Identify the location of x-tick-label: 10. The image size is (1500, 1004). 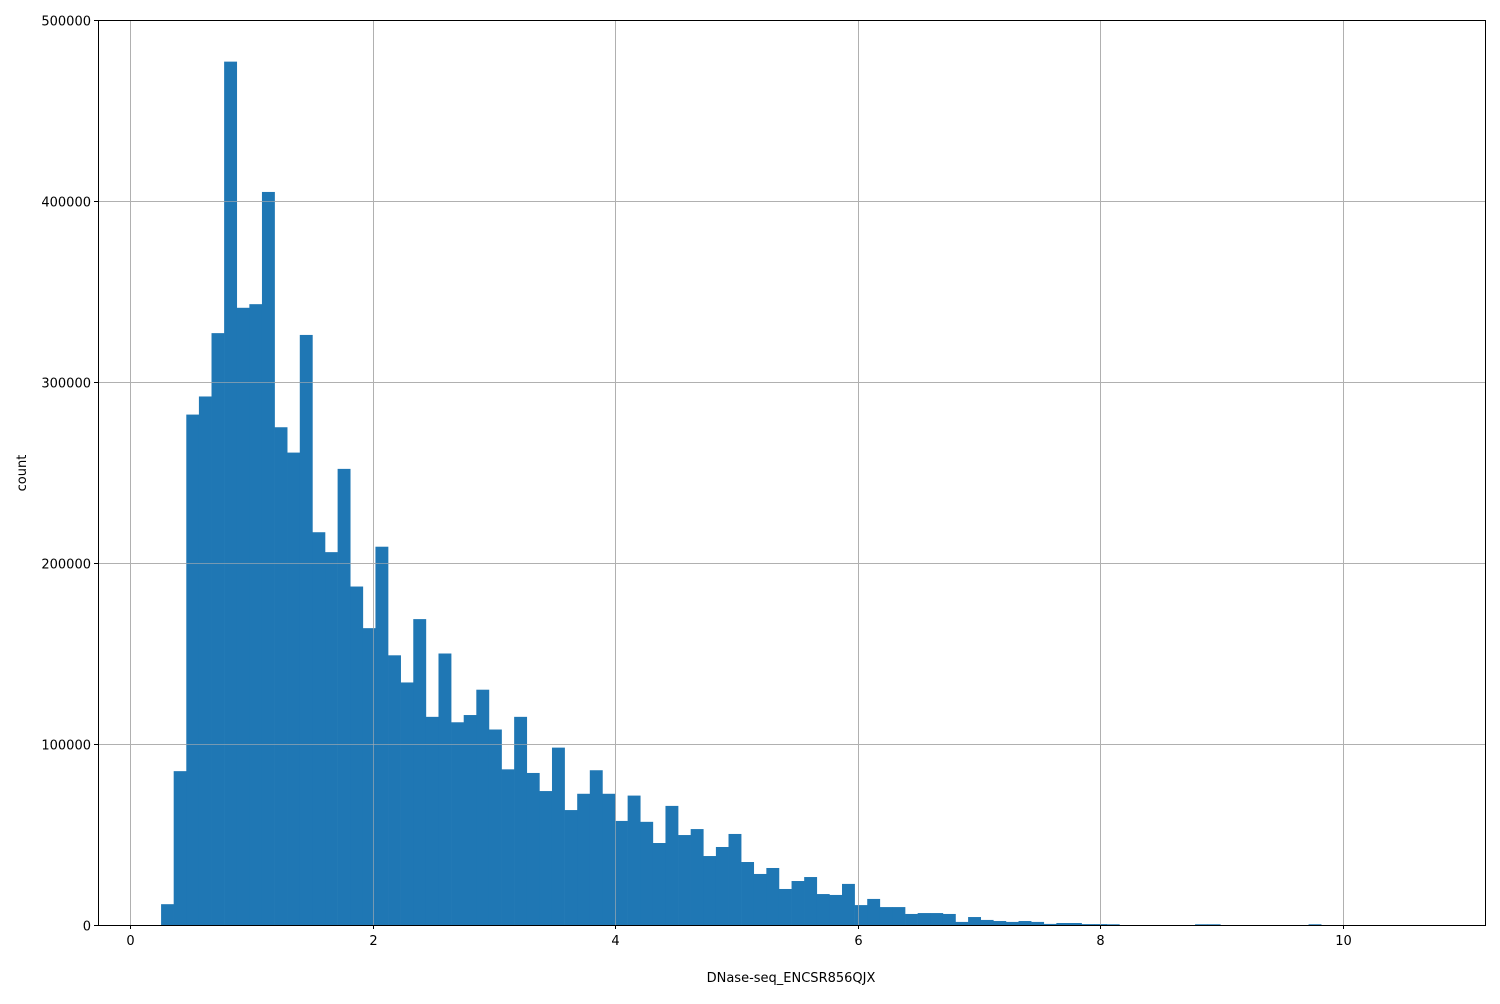
(1343, 941).